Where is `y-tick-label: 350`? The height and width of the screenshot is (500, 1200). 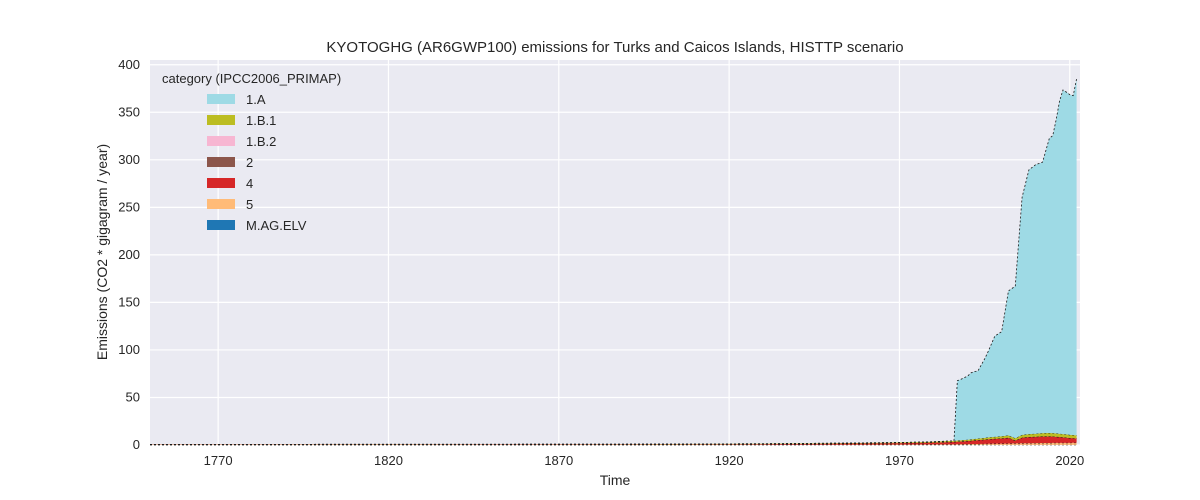 y-tick-label: 350 is located at coordinates (129, 111).